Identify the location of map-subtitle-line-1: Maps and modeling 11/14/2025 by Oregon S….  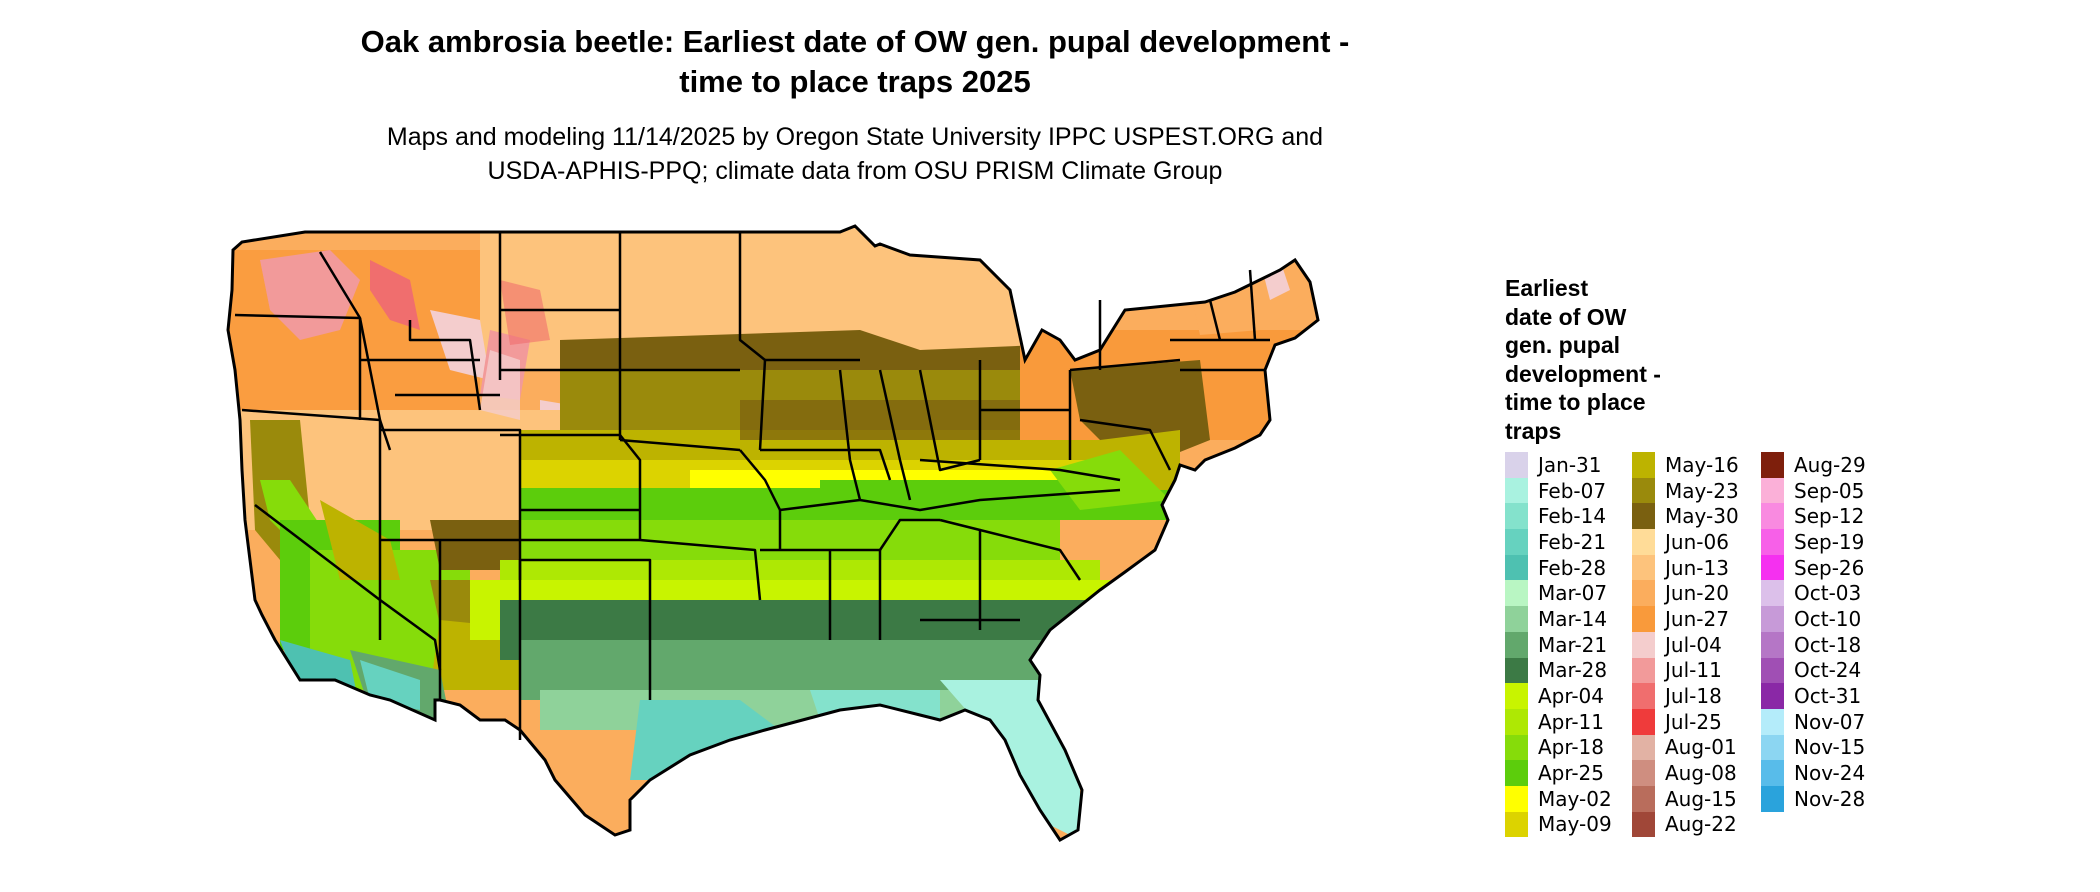
(855, 137).